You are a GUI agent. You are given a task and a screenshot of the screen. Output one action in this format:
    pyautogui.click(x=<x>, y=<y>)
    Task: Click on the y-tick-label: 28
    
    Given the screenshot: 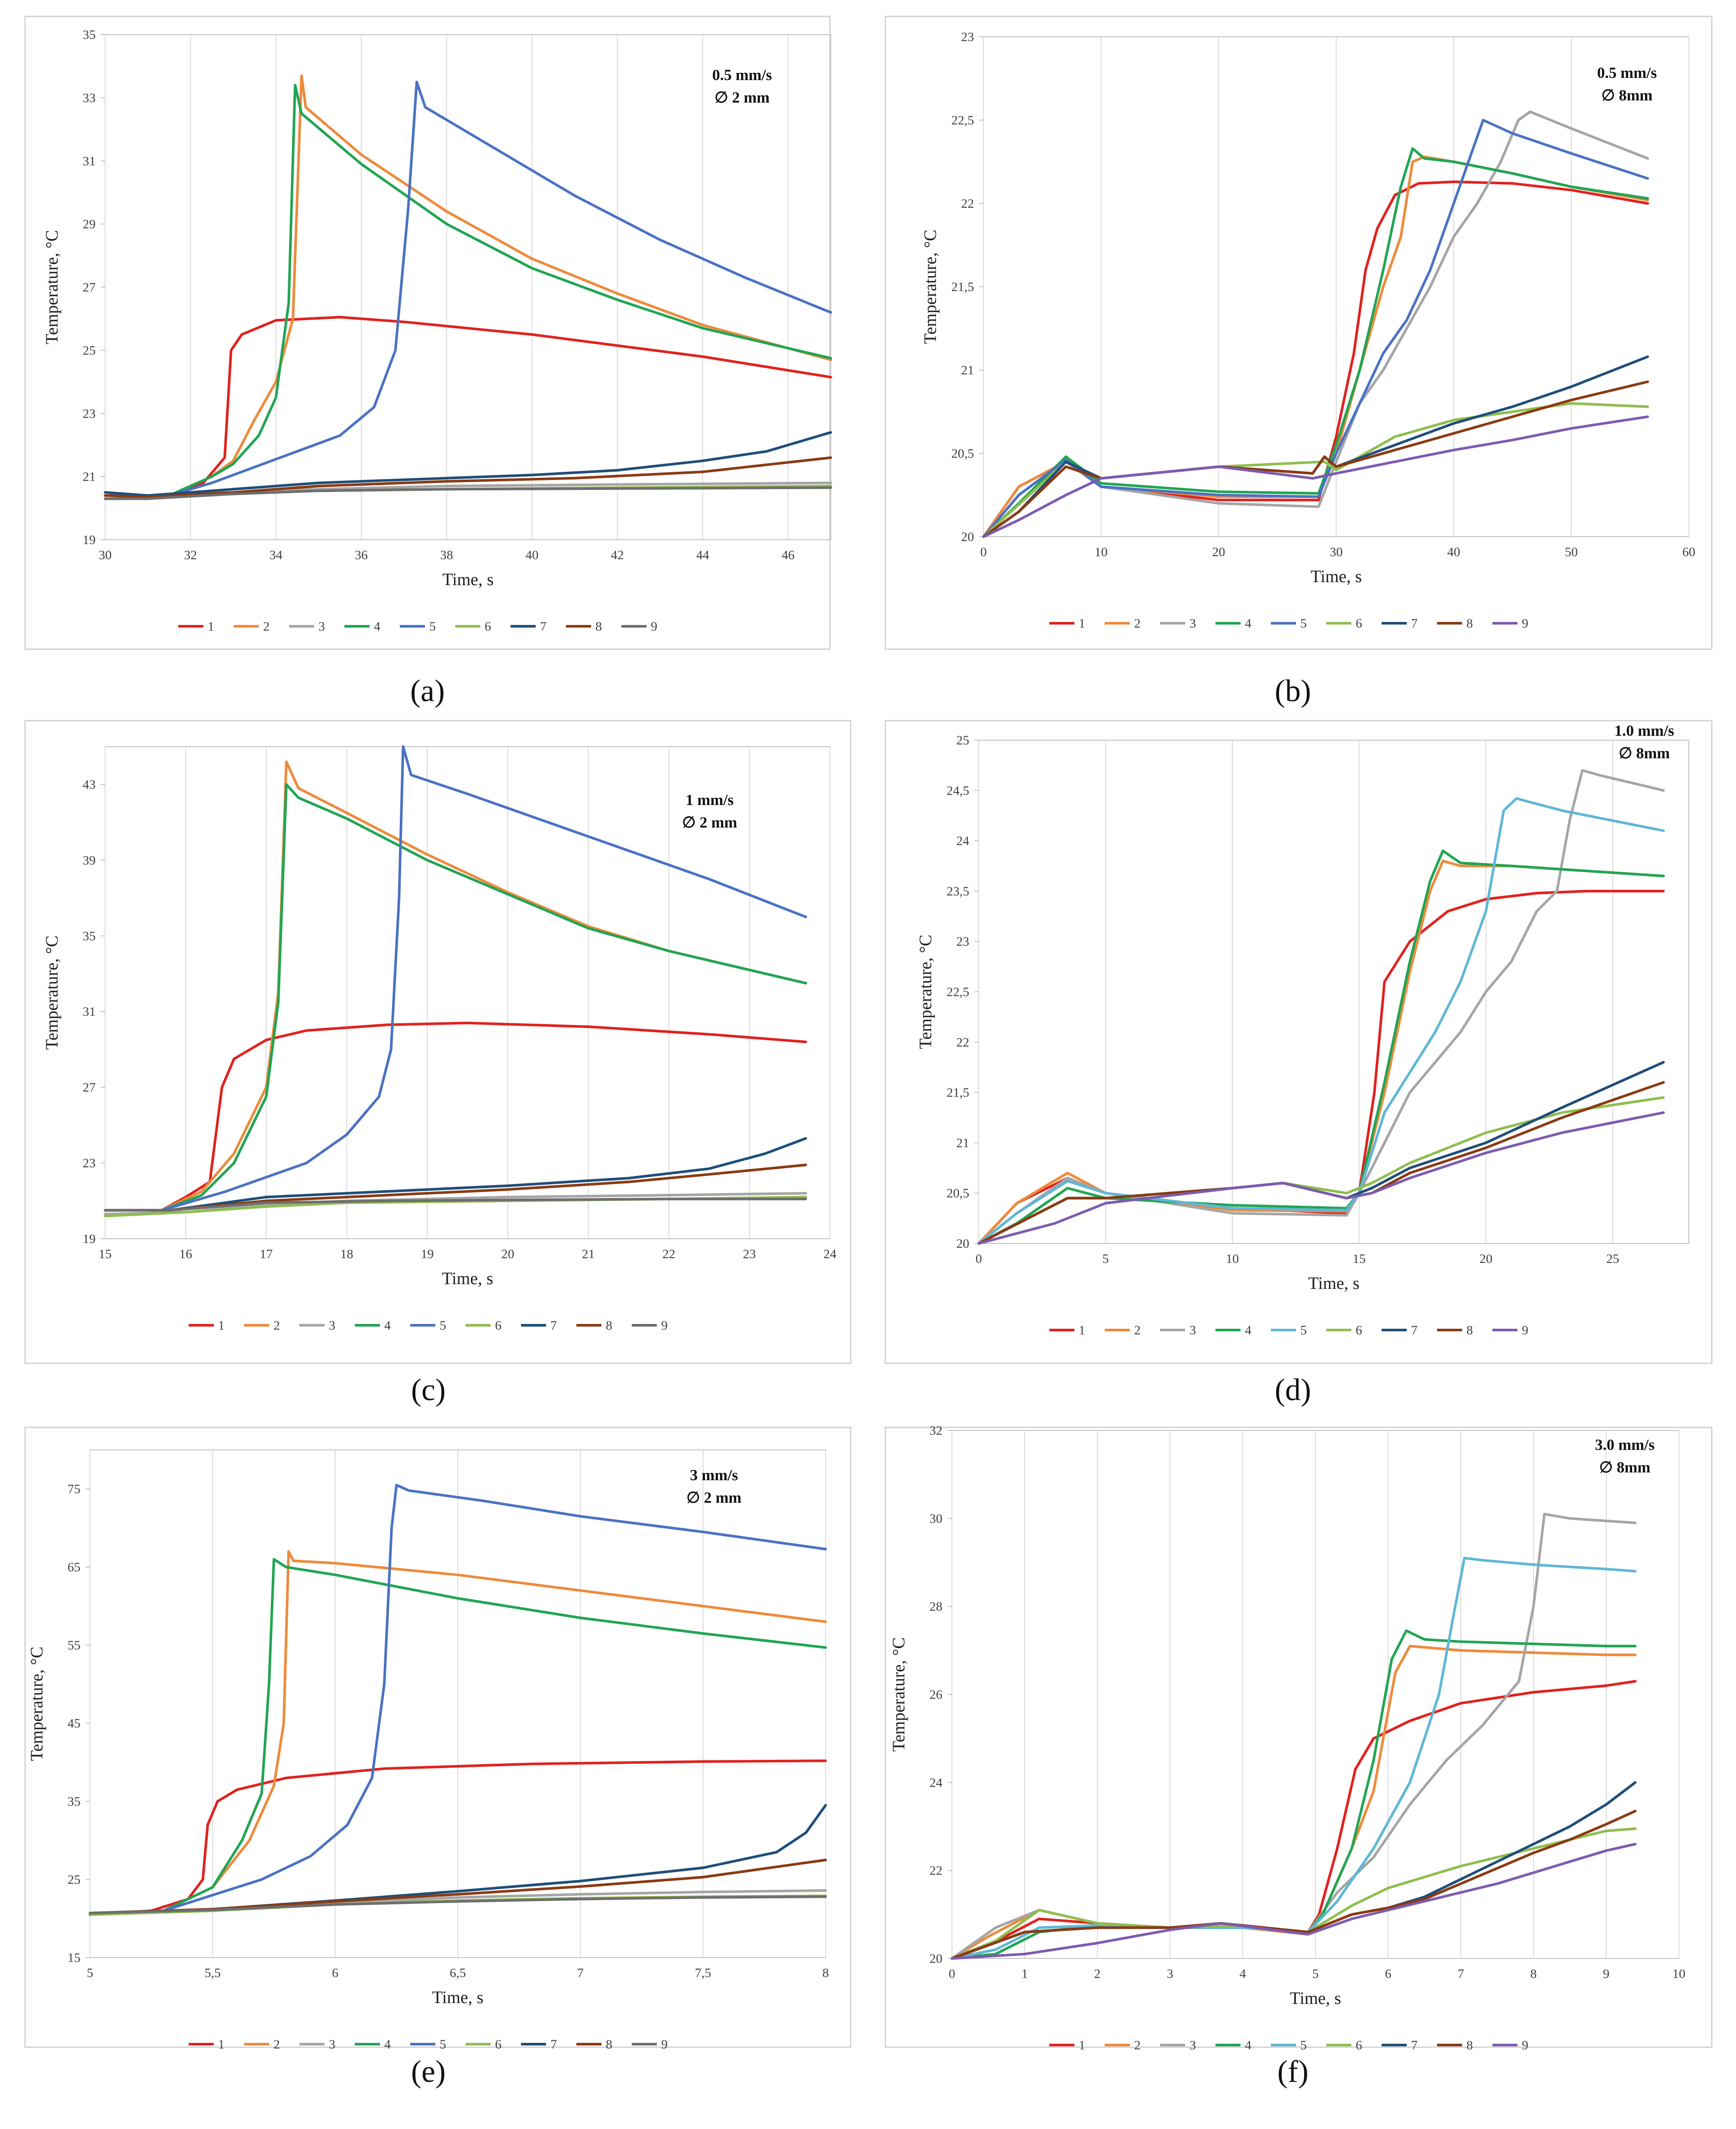 What is the action you would take?
    pyautogui.click(x=935, y=1607)
    